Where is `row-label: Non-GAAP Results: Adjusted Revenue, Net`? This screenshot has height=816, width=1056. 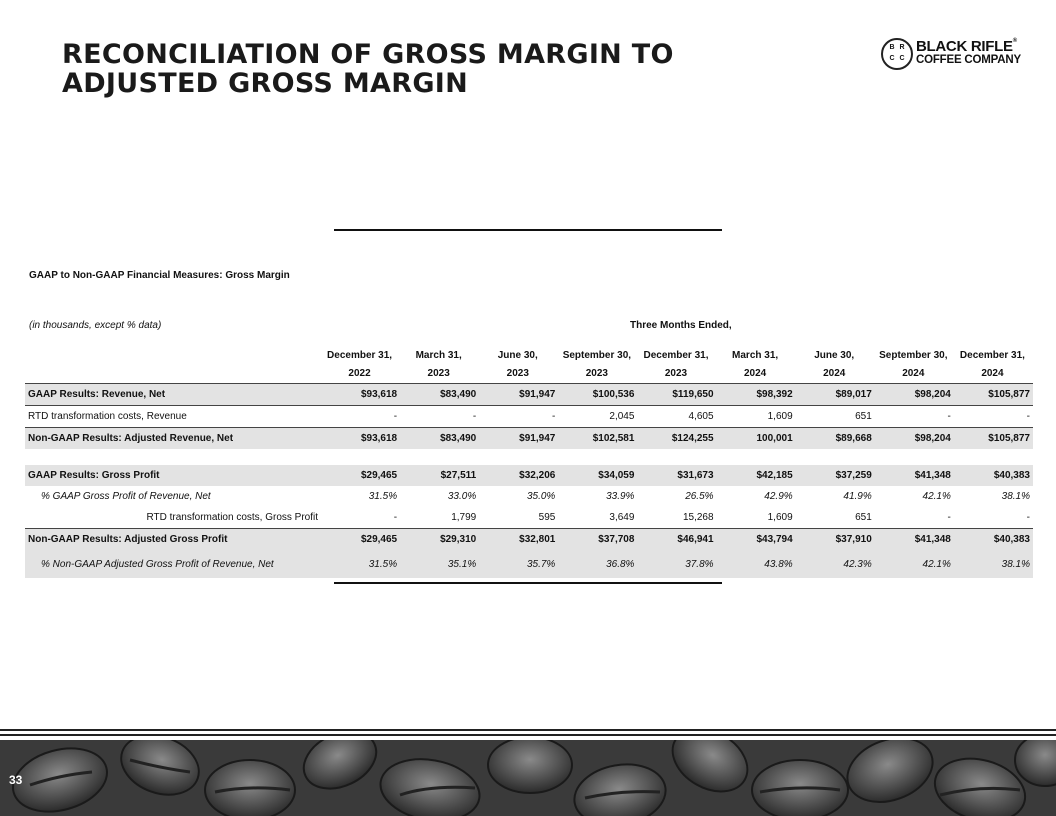 row-label: Non-GAAP Results: Adjusted Revenue, Net is located at coordinates (173, 438).